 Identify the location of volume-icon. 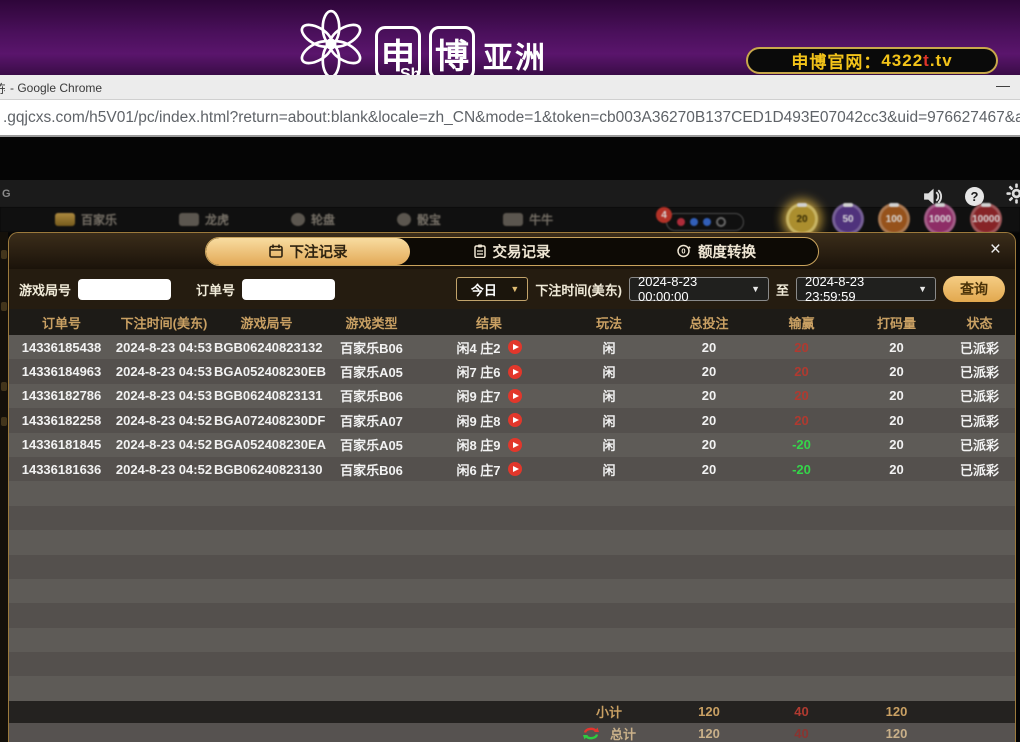
(932, 196).